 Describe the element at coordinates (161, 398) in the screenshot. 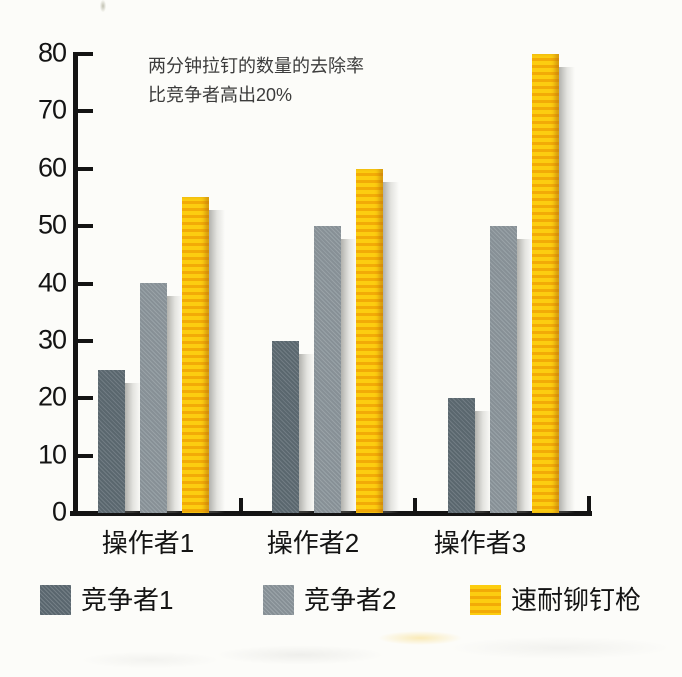

I see `bar-操作者1-竞争者2` at that location.